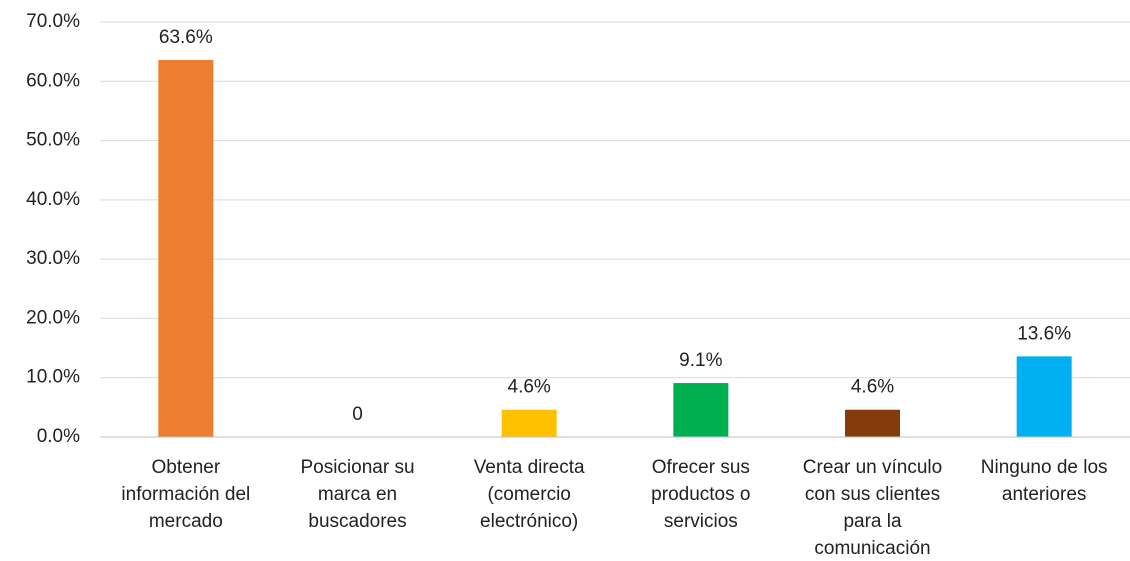  I want to click on x-tick-label: Ninguno de los anteriores, so click(1044, 481).